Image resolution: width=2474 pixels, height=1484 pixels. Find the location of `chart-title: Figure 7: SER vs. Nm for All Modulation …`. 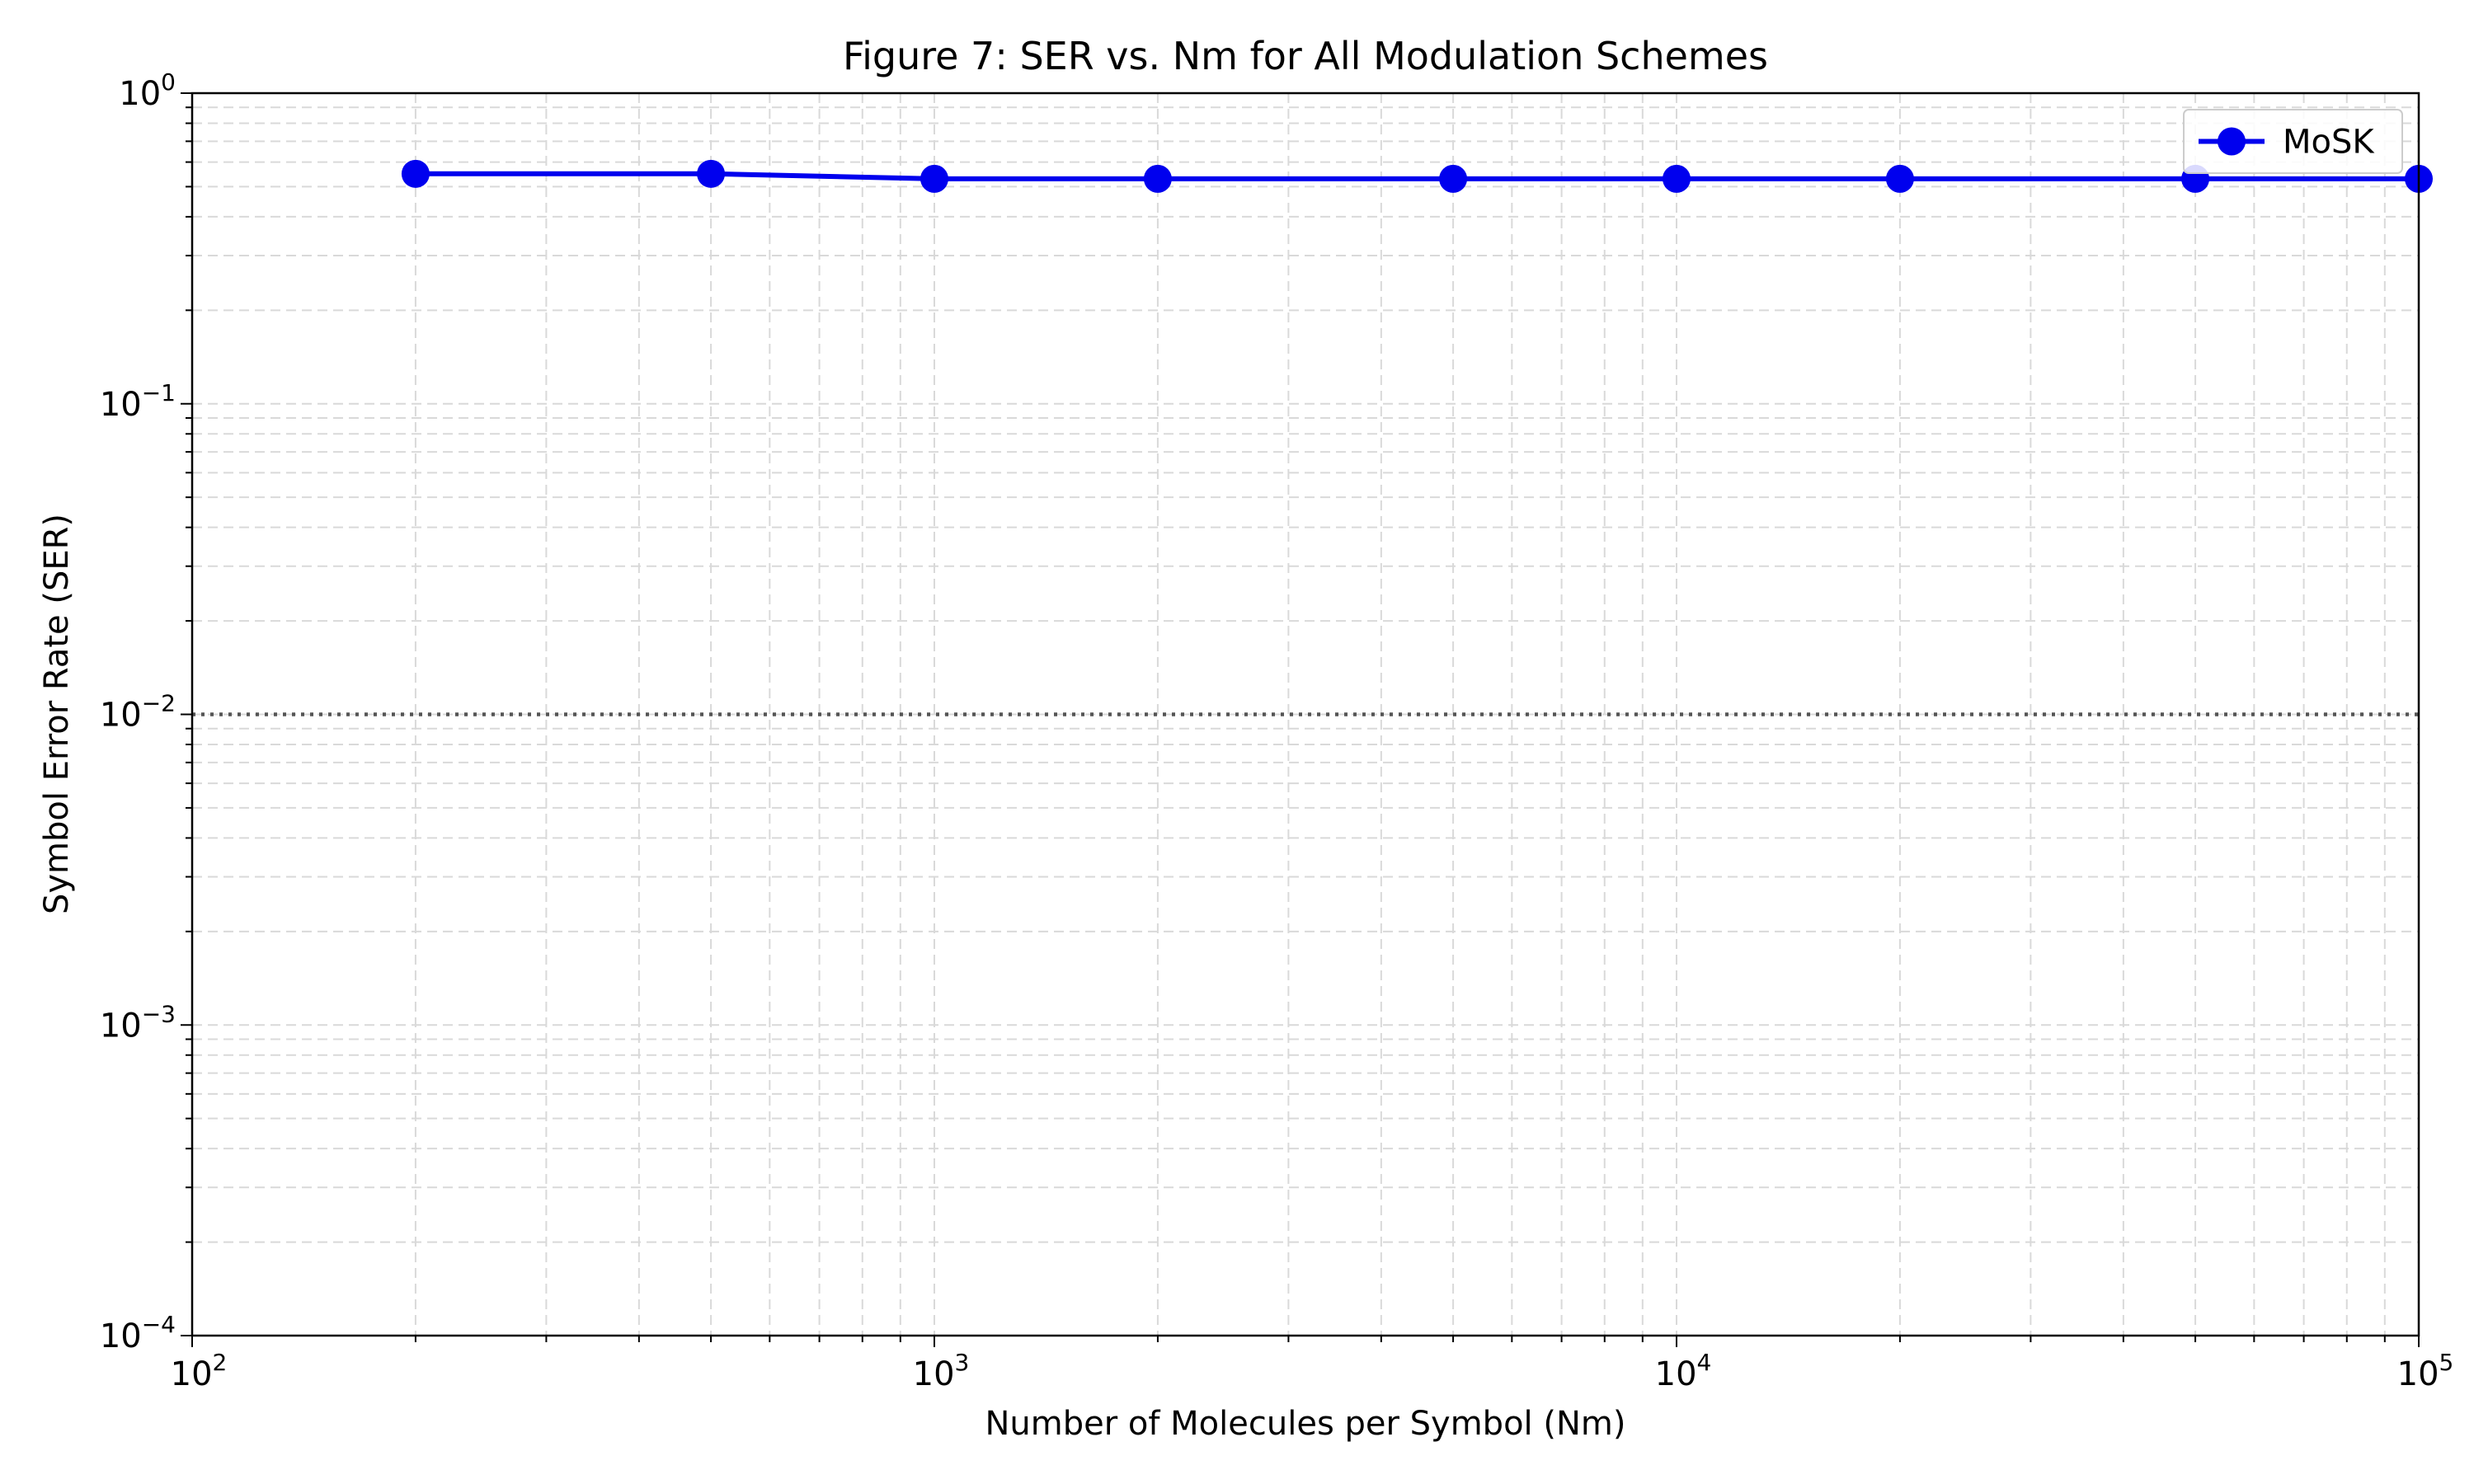

chart-title: Figure 7: SER vs. Nm for All Modulation … is located at coordinates (1305, 56).